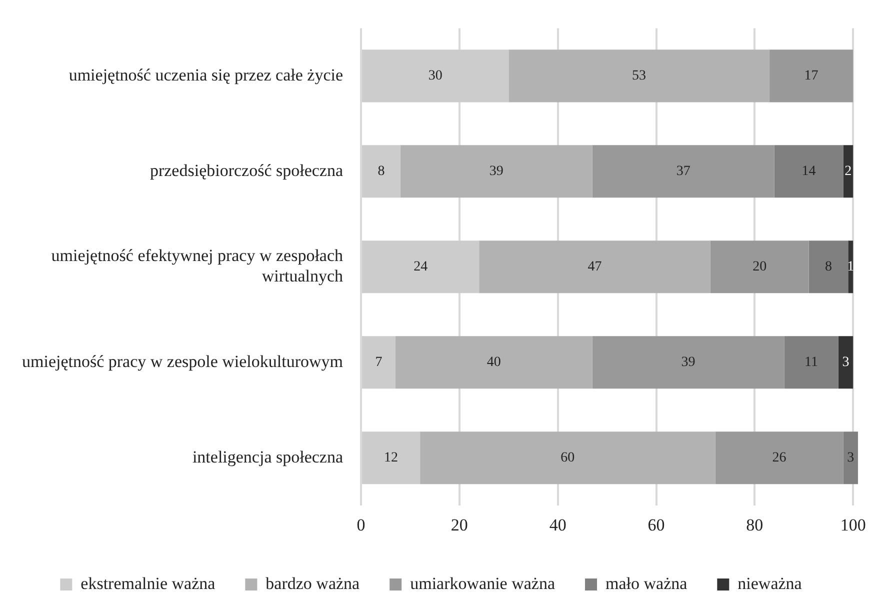  I want to click on x-tick-label: 20, so click(459, 524).